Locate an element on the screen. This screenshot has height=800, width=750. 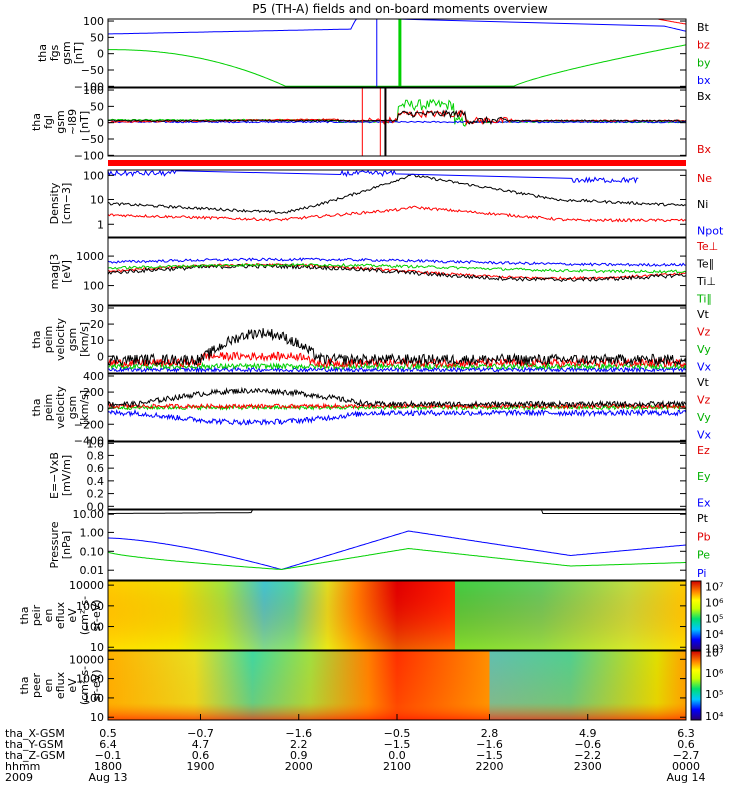
ylabel-vgsm: [km/s] is located at coordinates (84, 407).